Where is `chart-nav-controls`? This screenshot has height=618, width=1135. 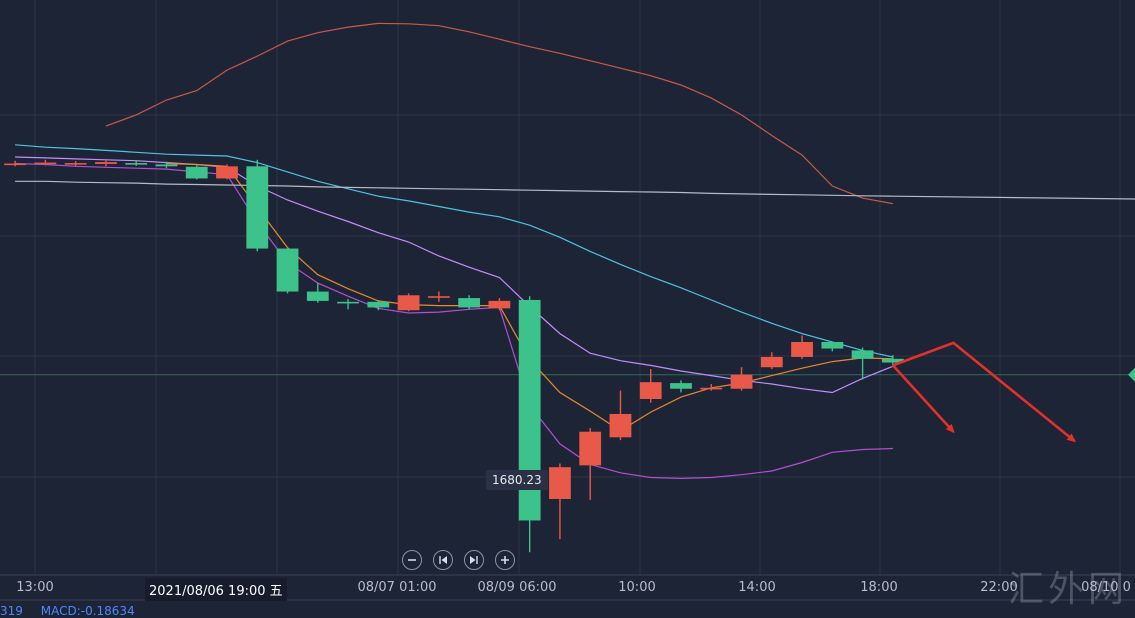
chart-nav-controls is located at coordinates (458, 560).